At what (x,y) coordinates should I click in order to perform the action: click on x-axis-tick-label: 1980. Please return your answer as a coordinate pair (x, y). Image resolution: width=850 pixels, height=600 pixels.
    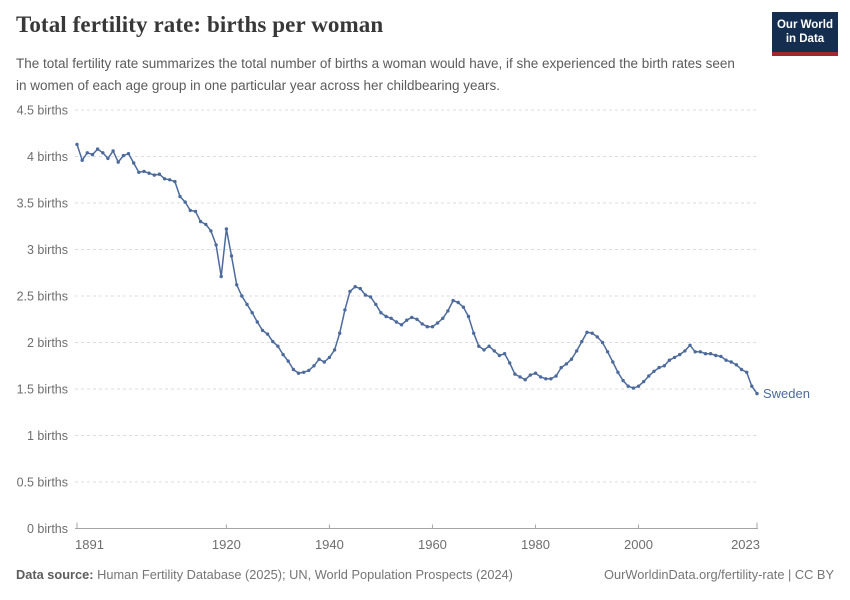
    Looking at the image, I should click on (535, 544).